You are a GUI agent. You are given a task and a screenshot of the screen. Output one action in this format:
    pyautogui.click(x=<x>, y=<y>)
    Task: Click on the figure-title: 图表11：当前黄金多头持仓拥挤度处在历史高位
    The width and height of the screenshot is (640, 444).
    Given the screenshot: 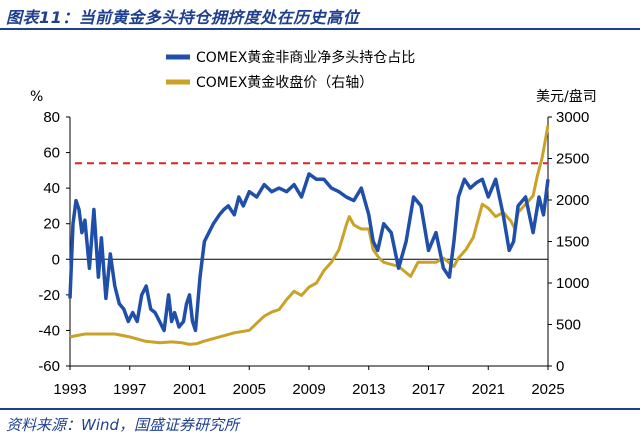 What is the action you would take?
    pyautogui.click(x=183, y=17)
    